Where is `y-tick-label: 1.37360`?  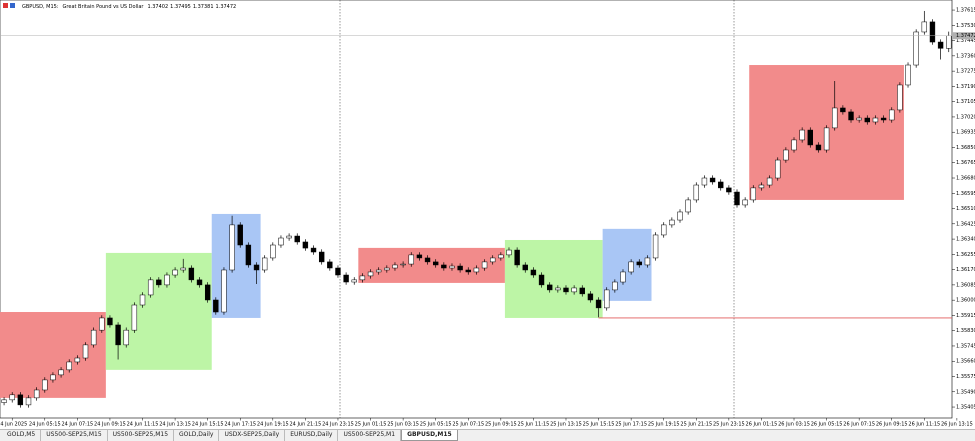
y-tick-label: 1.37360 is located at coordinates (965, 56).